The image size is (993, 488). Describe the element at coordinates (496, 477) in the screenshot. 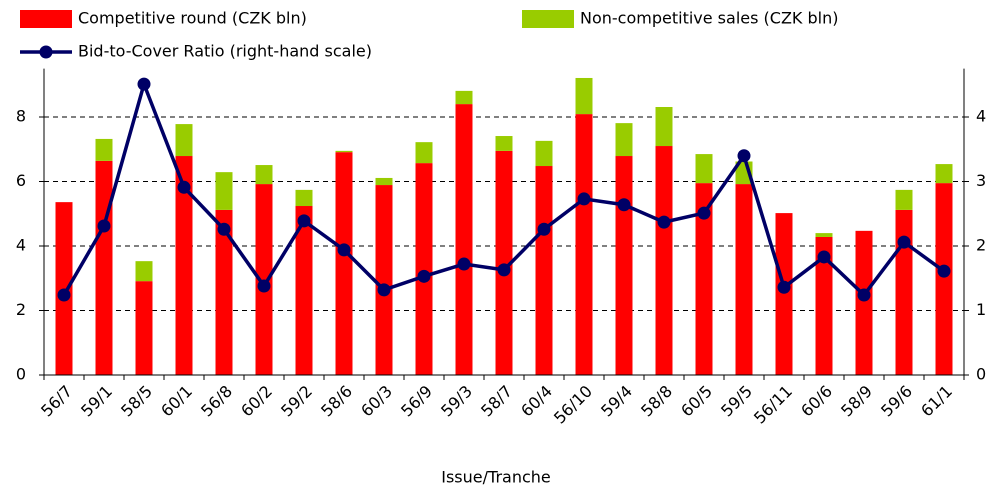

I see `x-axis-title: Issue/Tranche` at that location.